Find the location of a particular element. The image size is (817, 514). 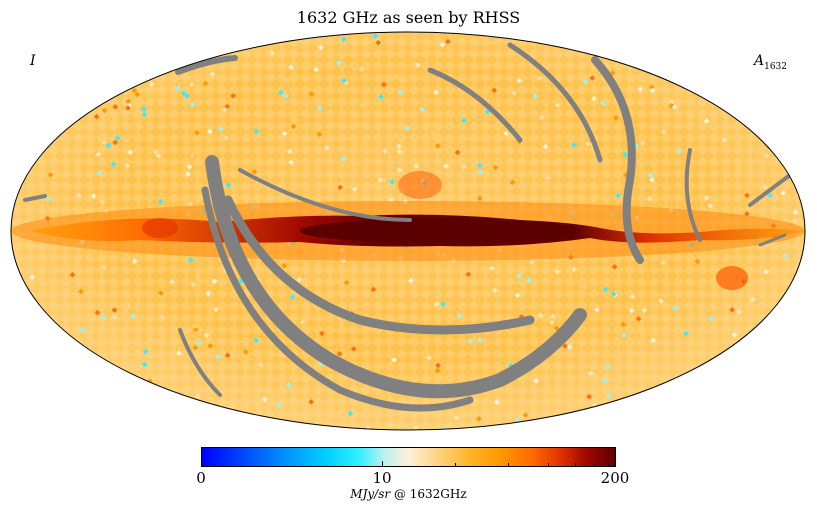

ophiuchus-cloud is located at coordinates (420, 185).